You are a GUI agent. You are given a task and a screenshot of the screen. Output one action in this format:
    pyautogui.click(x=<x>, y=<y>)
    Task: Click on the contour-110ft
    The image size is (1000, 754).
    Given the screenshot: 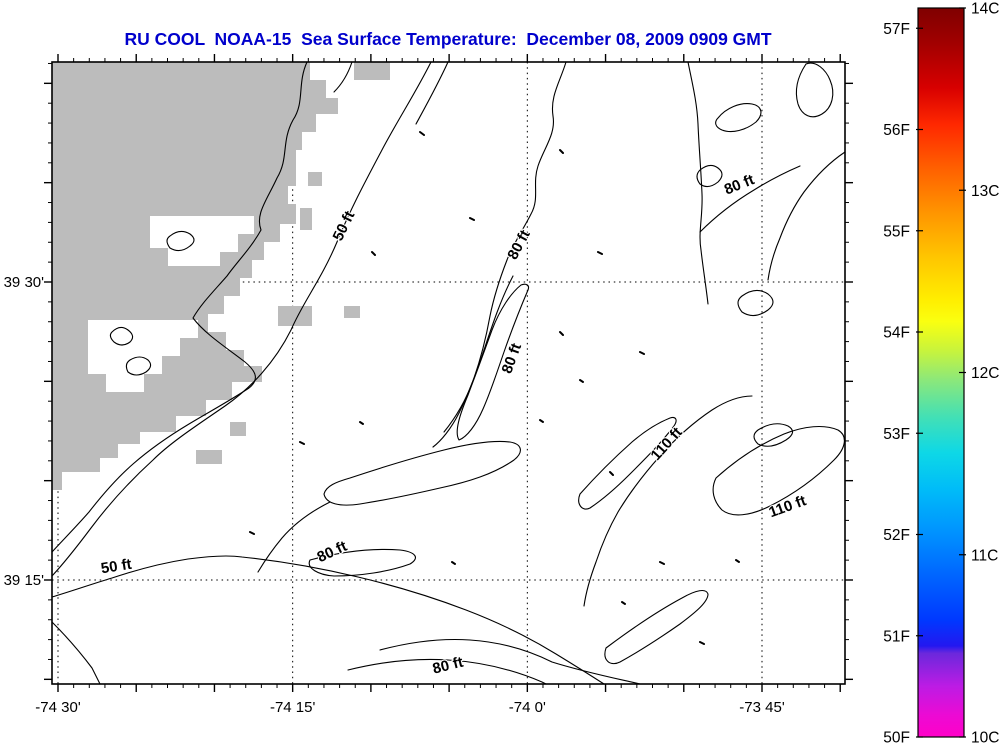 What is the action you would take?
    pyautogui.click(x=668, y=501)
    